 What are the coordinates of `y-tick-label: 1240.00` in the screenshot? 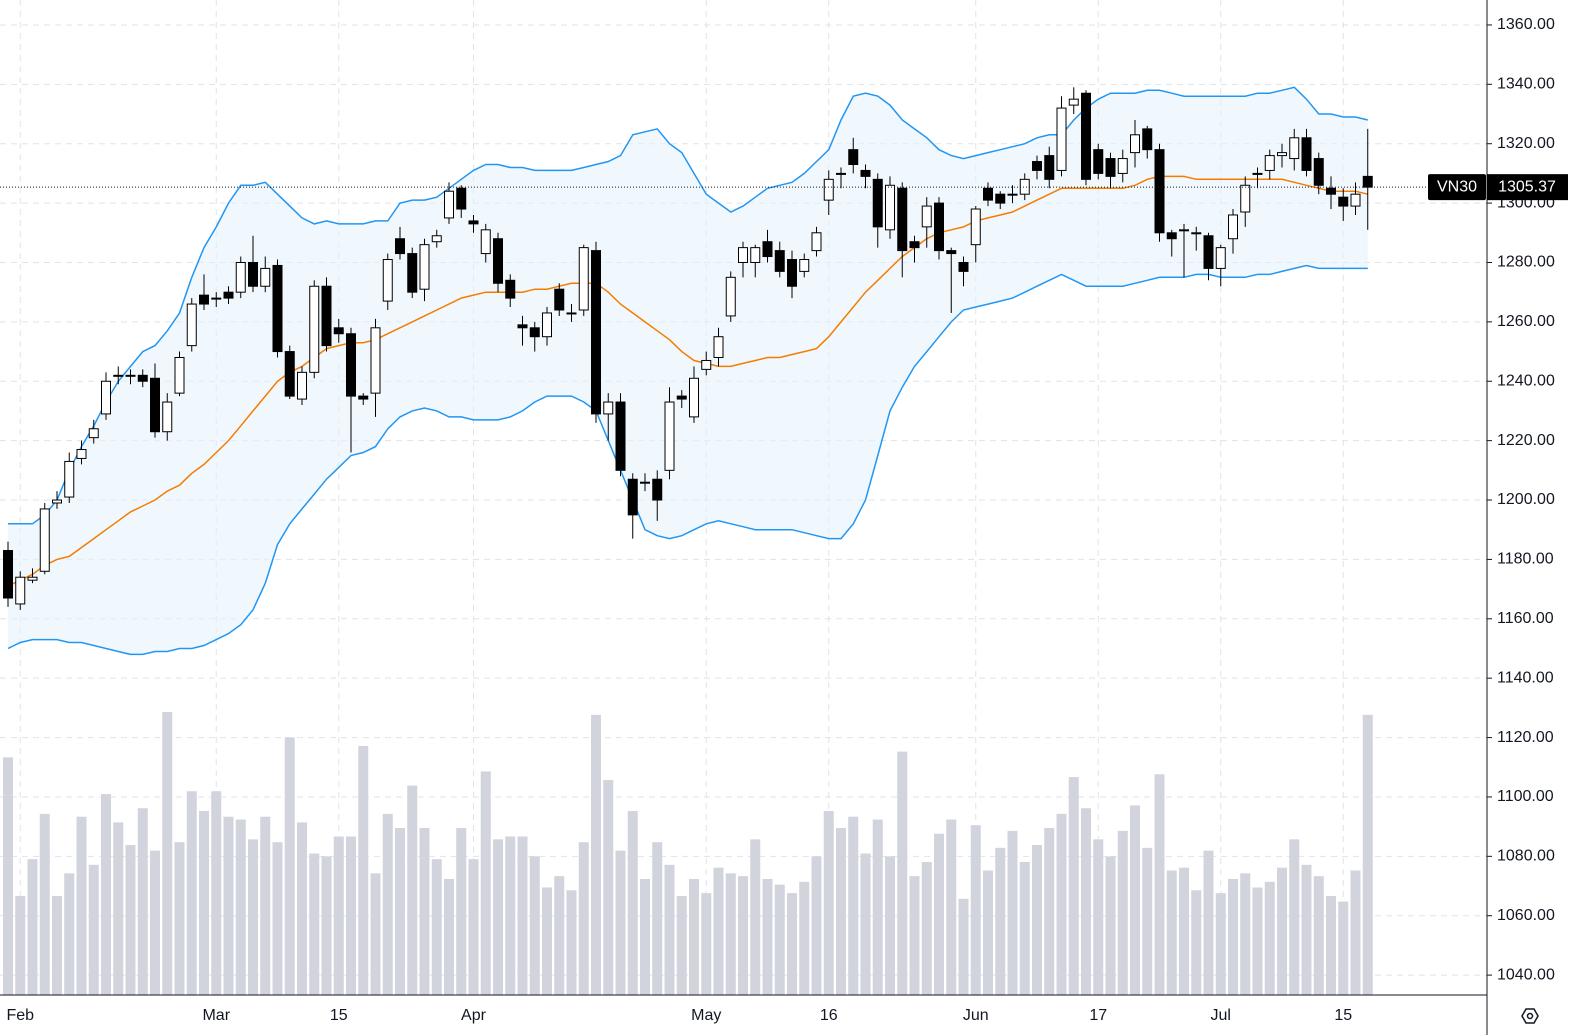 It's located at (1526, 380).